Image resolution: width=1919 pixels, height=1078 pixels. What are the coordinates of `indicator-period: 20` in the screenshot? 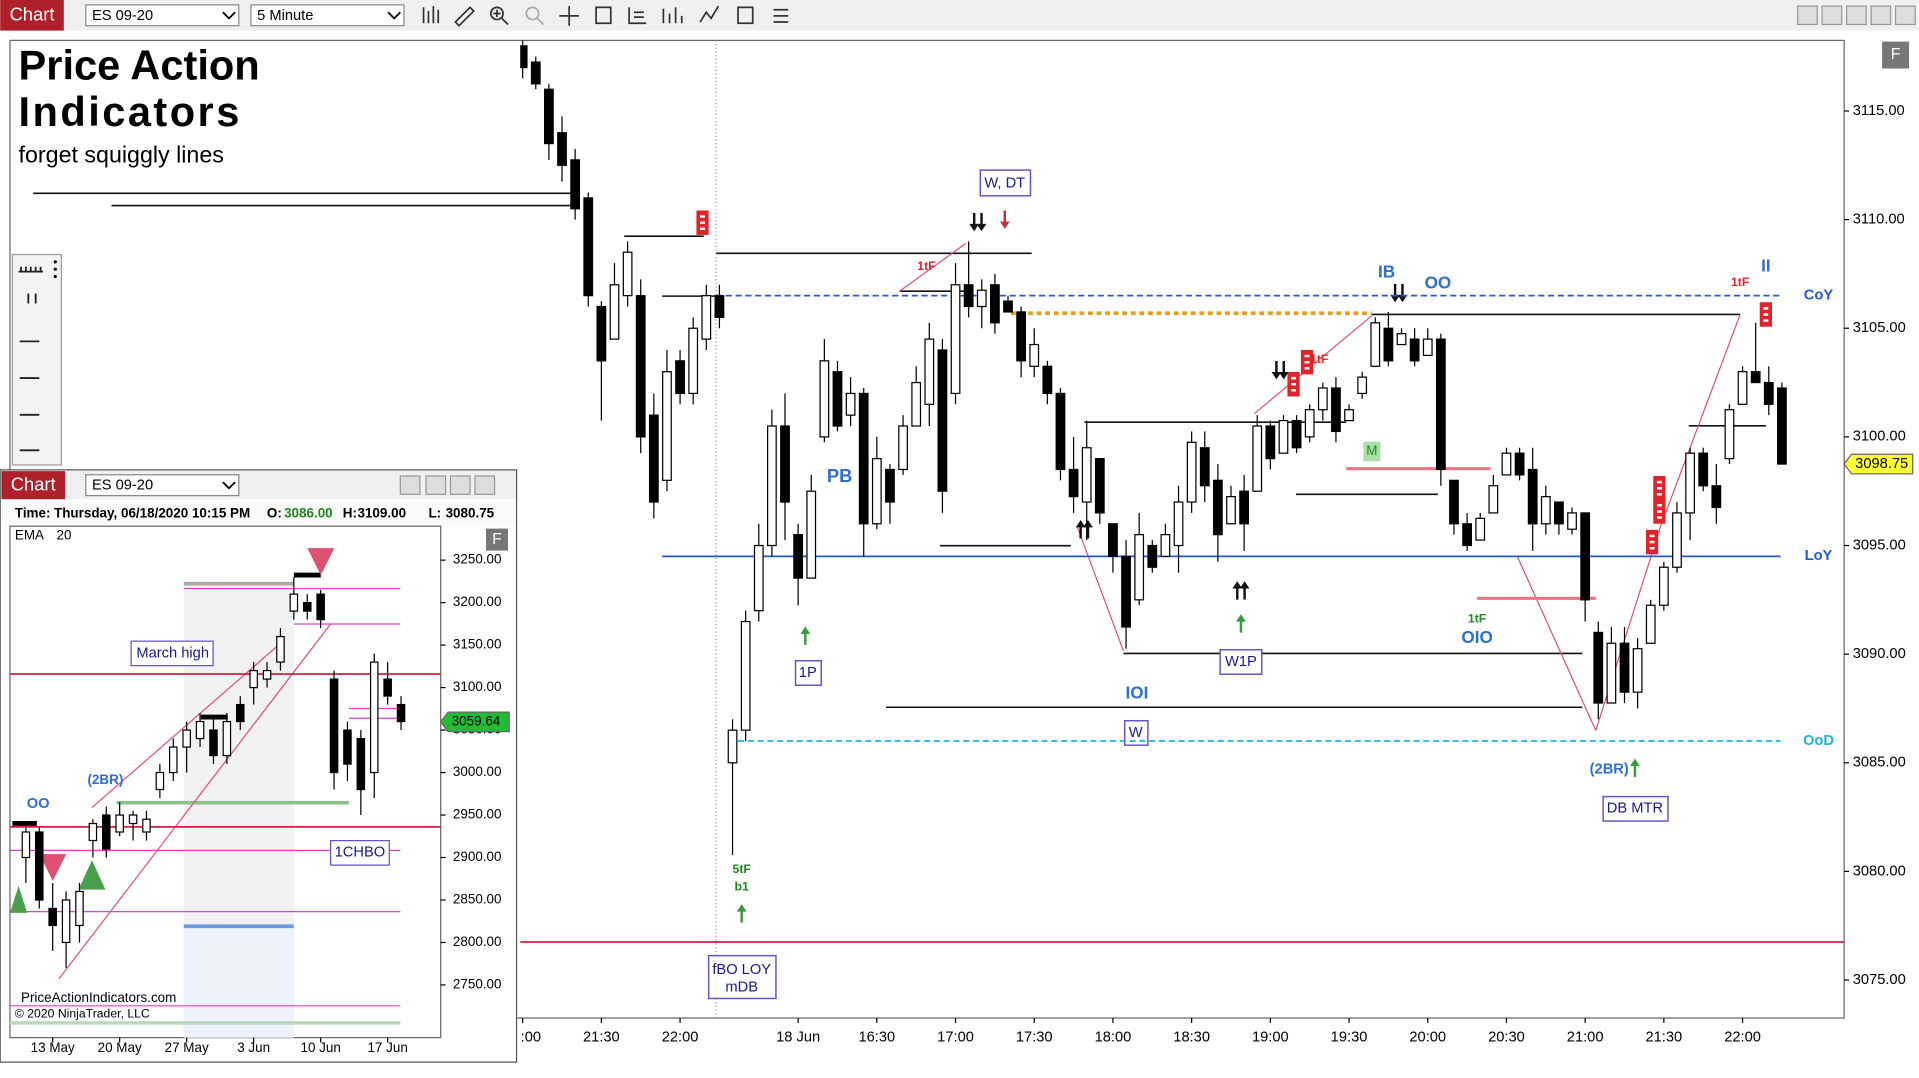 It's located at (63, 534).